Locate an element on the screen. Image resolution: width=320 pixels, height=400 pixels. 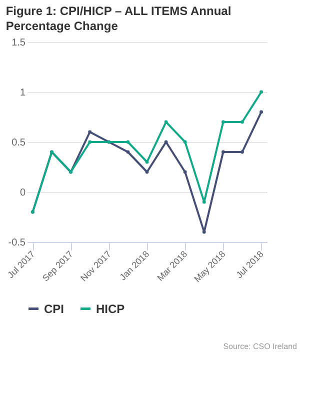
source-note: Source: CSO Ireland is located at coordinates (260, 346).